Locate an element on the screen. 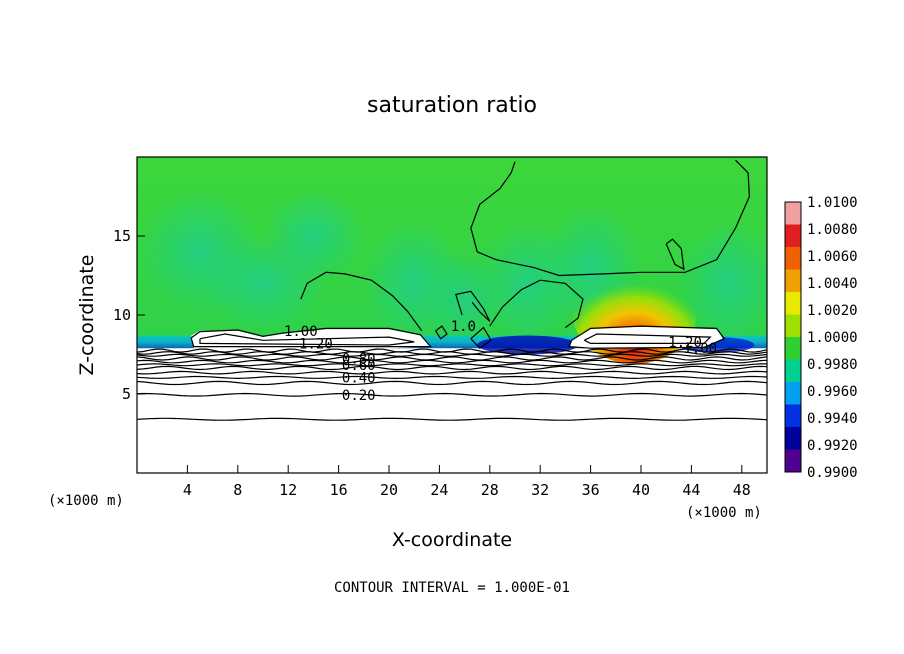 The image size is (904, 654). y-tick-label: 10 is located at coordinates (122, 315).